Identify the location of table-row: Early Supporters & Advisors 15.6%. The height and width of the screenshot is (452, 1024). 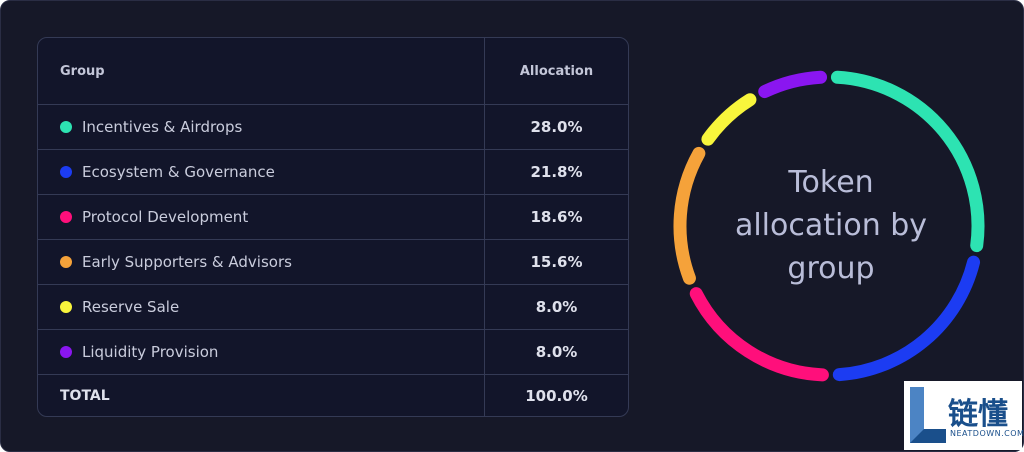
(333, 261).